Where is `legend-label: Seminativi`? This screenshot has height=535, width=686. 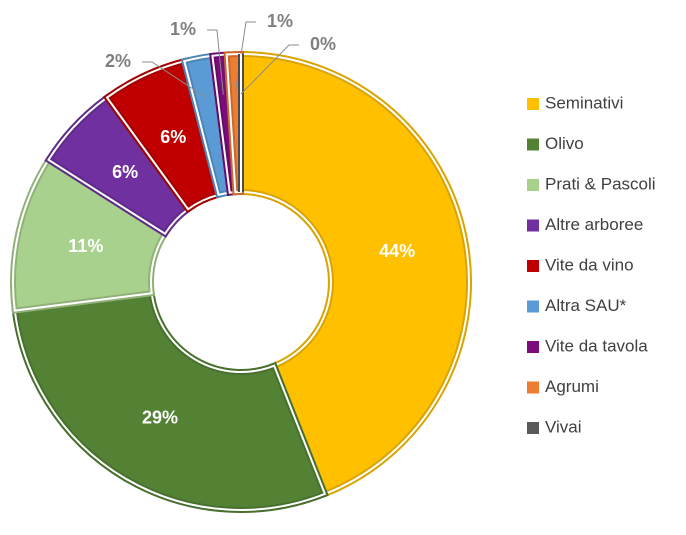 legend-label: Seminativi is located at coordinates (584, 102).